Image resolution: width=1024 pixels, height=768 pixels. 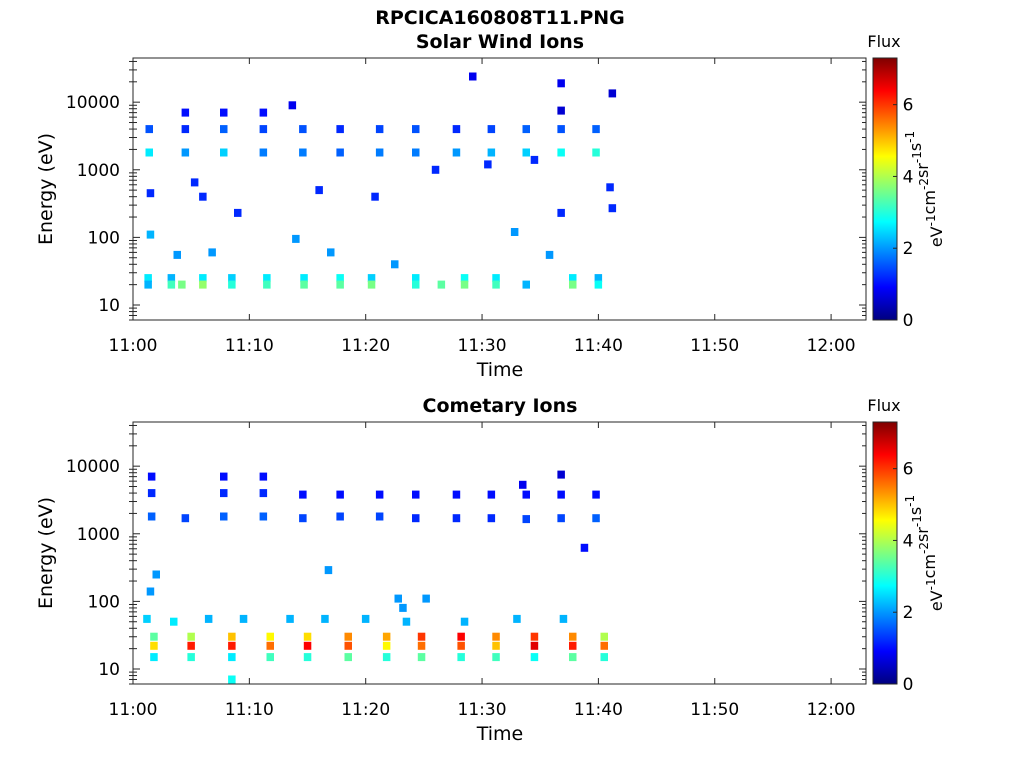 What do you see at coordinates (936, 600) in the screenshot?
I see `unit-base: eV` at bounding box center [936, 600].